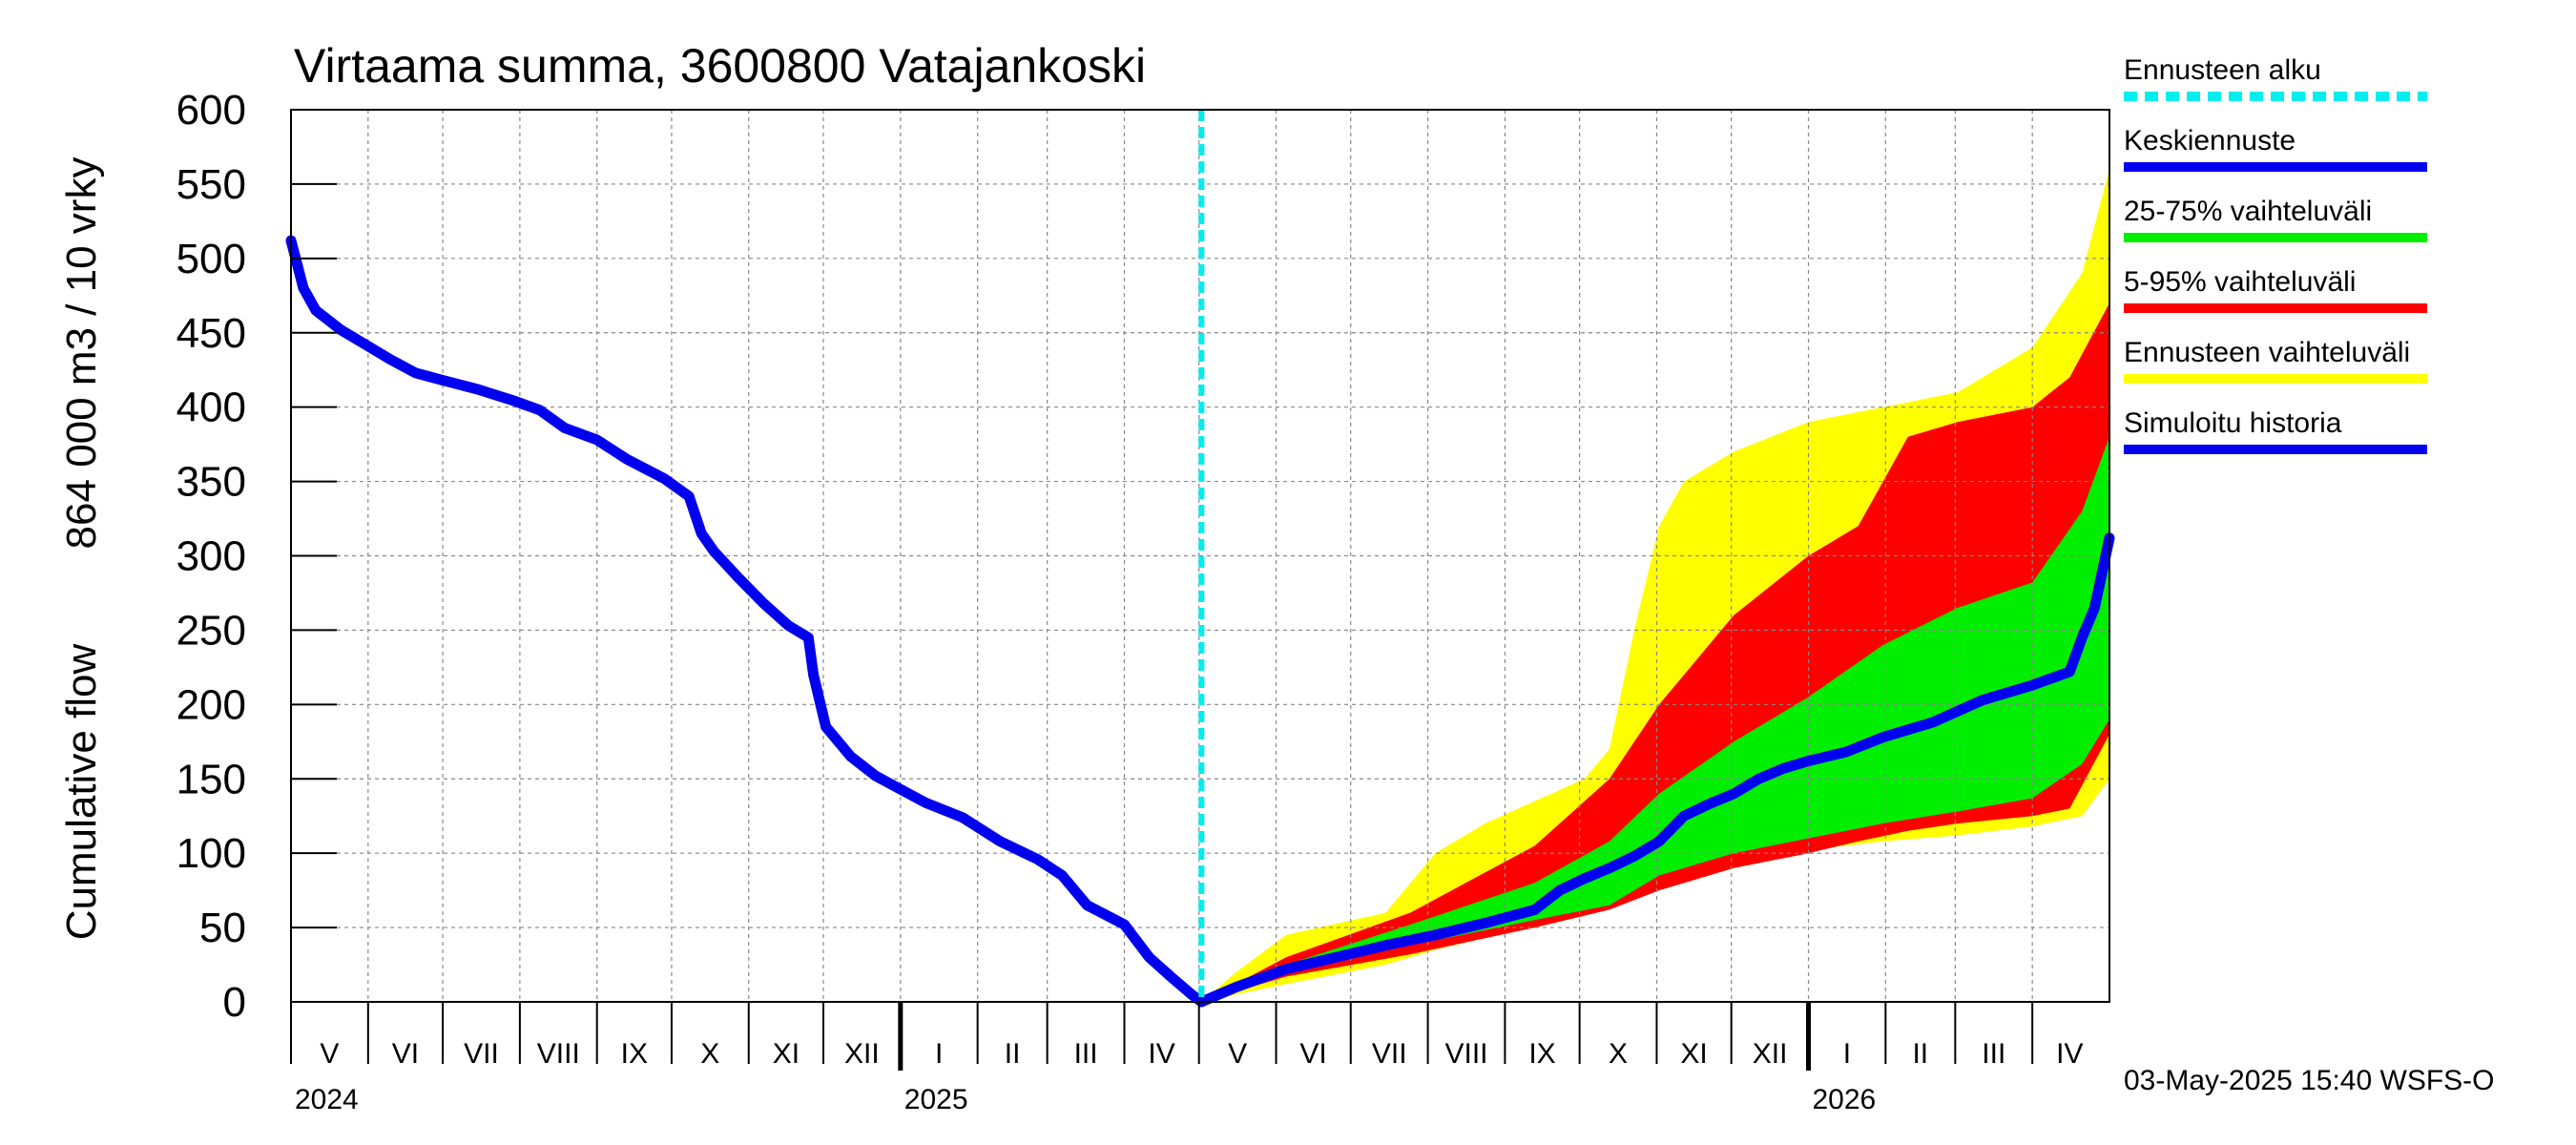 Image resolution: width=2576 pixels, height=1145 pixels. What do you see at coordinates (2210, 140) in the screenshot?
I see `legend-label: Keskiennuste` at bounding box center [2210, 140].